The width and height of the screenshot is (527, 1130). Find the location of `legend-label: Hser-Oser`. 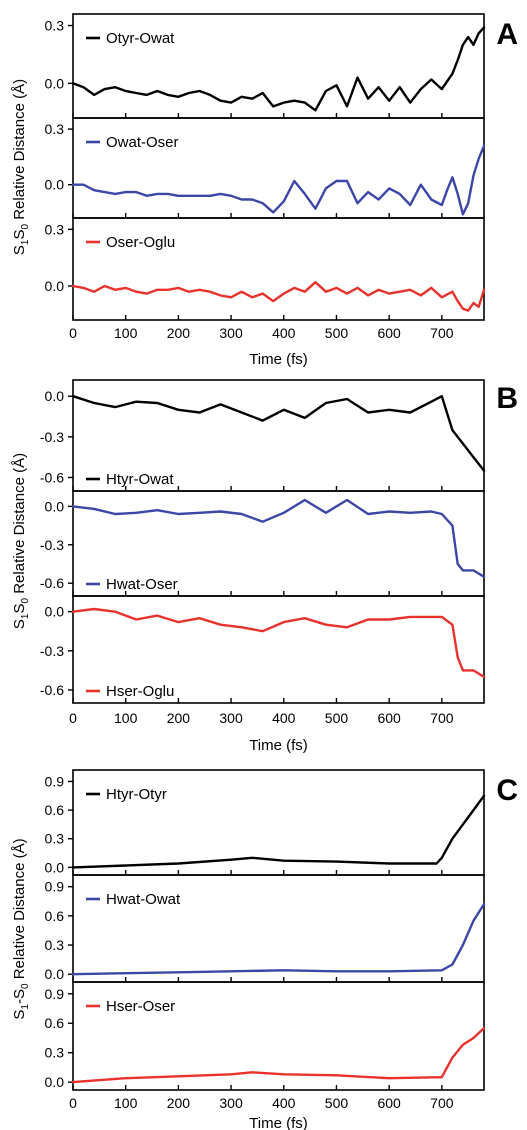

legend-label: Hser-Oser is located at coordinates (140, 1006).